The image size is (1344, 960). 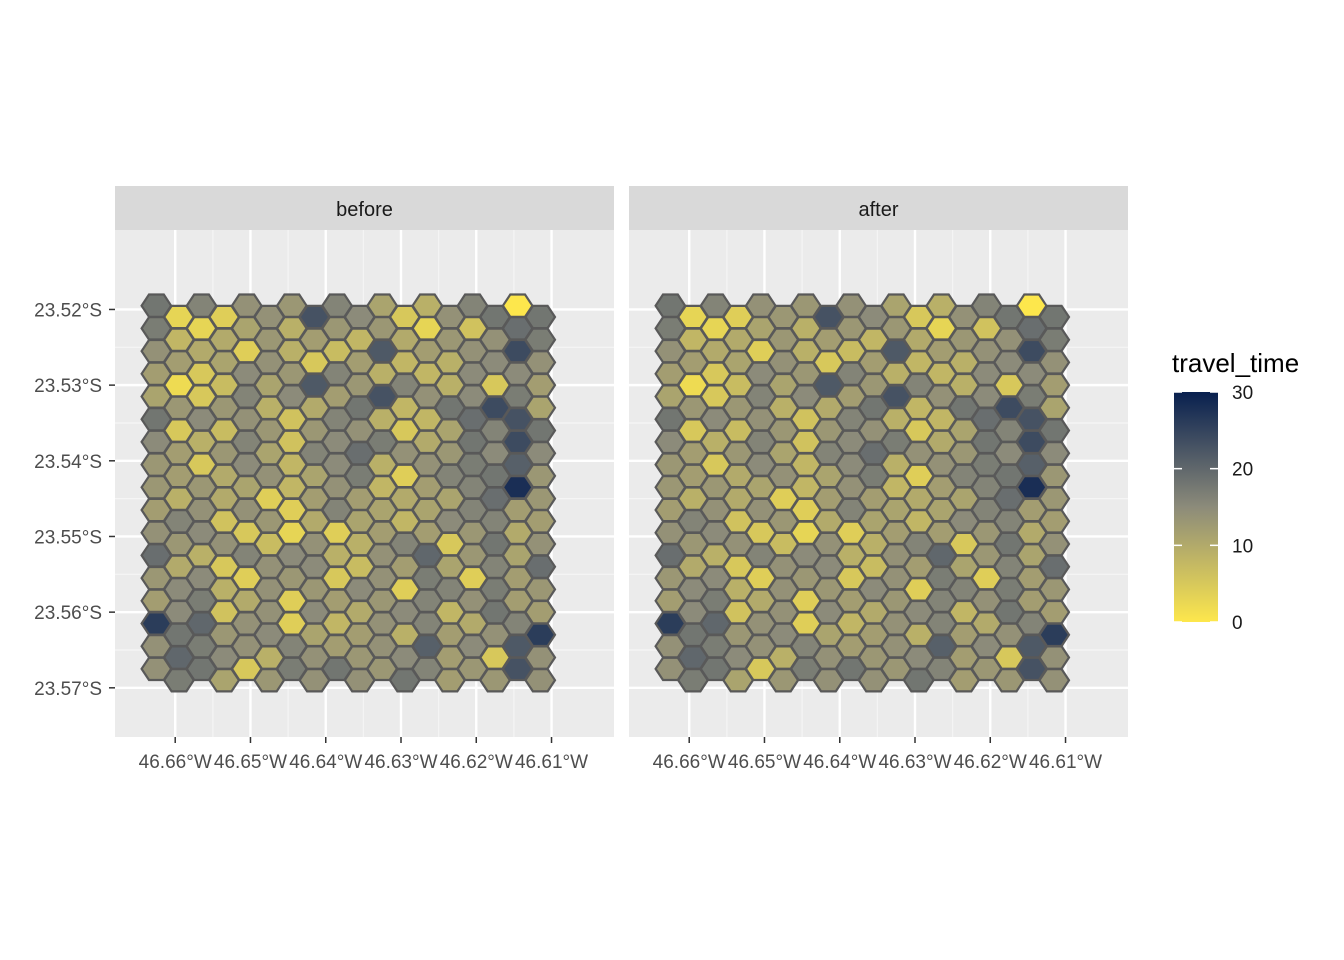 I want to click on legend-colorbar, so click(x=1196, y=507).